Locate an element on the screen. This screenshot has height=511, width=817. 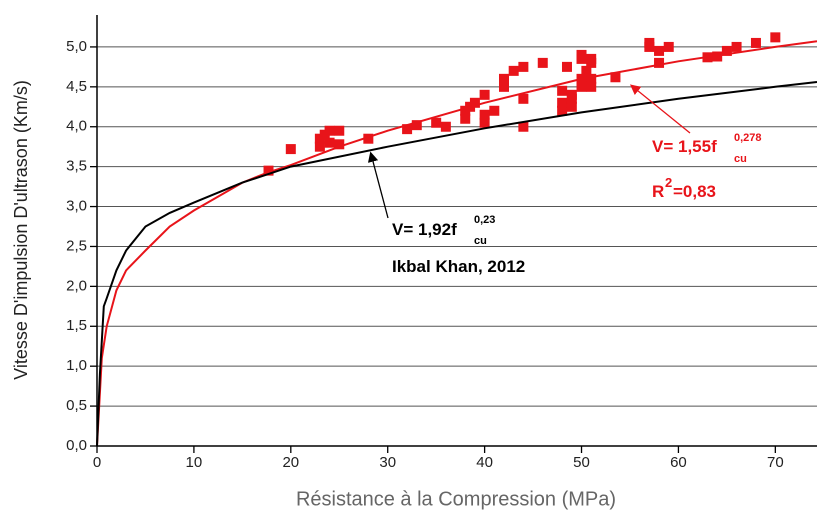
y-tick-label: 0,5 is located at coordinates (76, 405).